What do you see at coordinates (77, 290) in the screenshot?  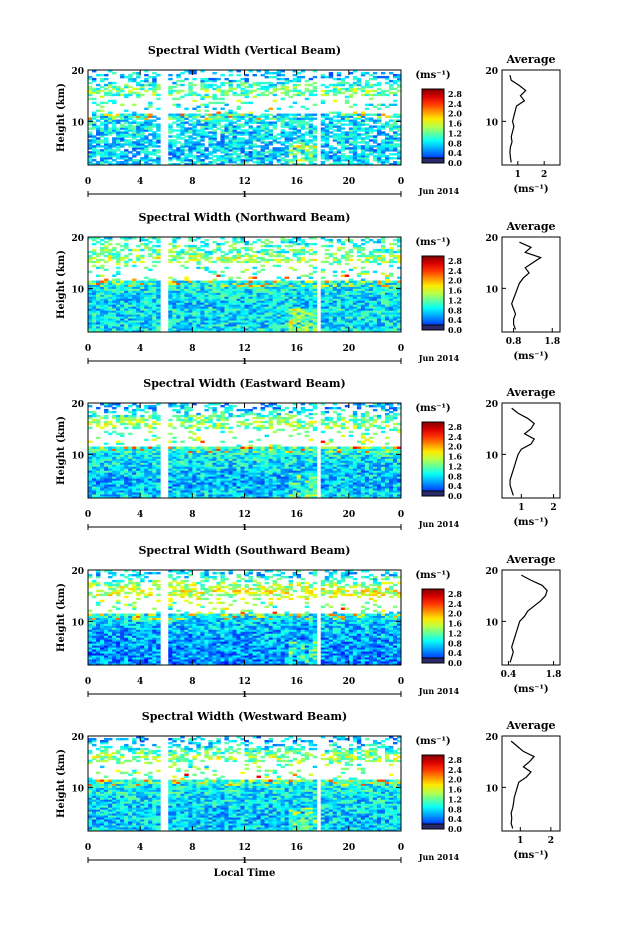 I see `y-tick-label: 10` at bounding box center [77, 290].